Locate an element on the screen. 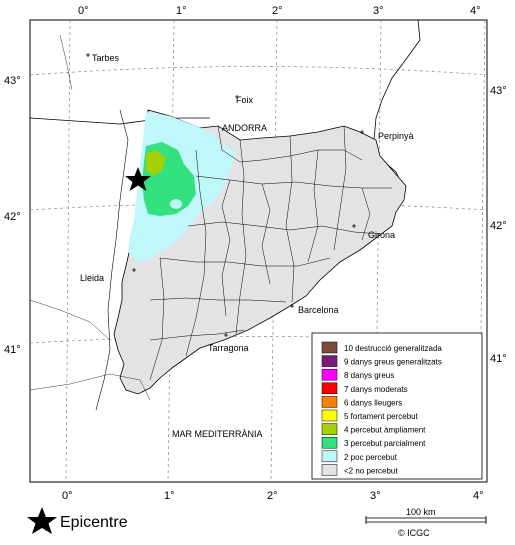 This screenshot has height=545, width=515. lon-label-bottom-0: 0° is located at coordinates (67, 496).